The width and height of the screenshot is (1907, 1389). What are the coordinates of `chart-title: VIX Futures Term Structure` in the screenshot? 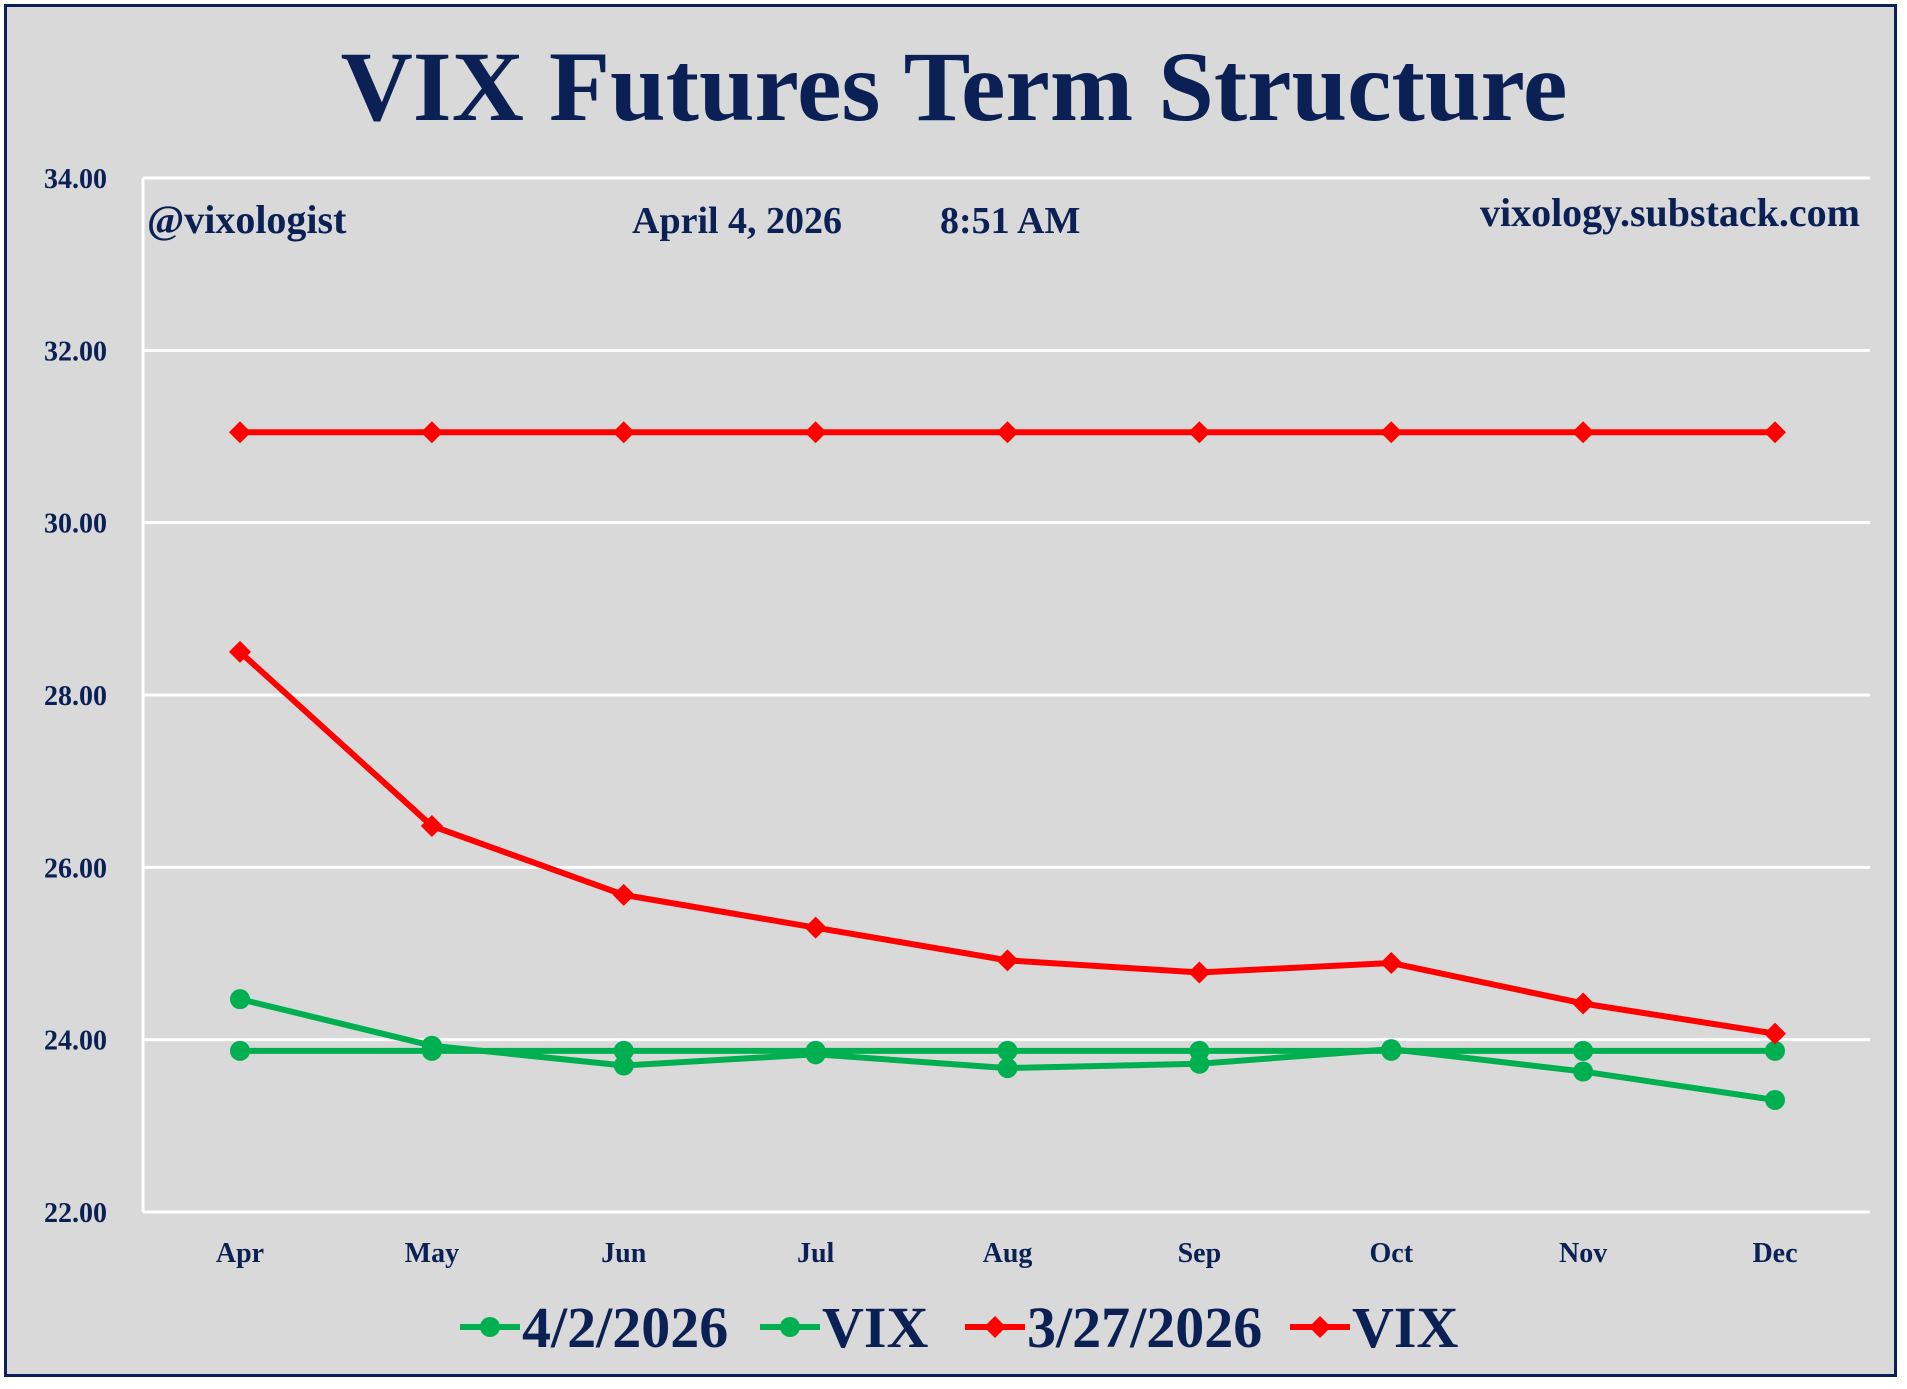 It's located at (954, 86).